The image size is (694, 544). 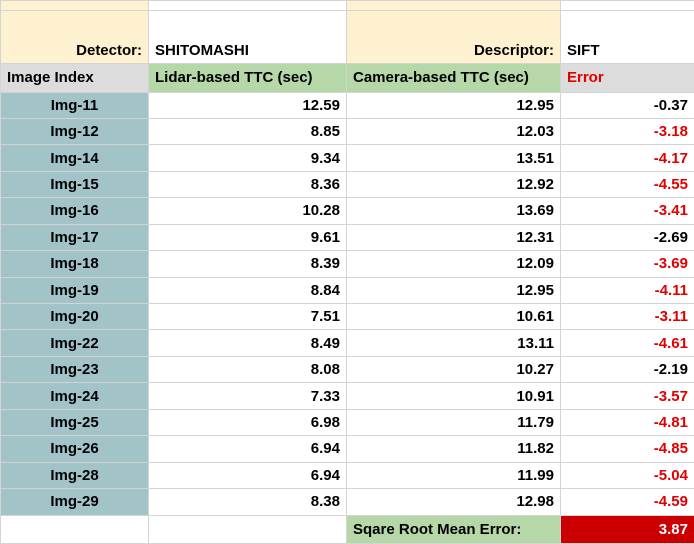 I want to click on image-index-cell-text: Img-15, so click(x=74, y=185).